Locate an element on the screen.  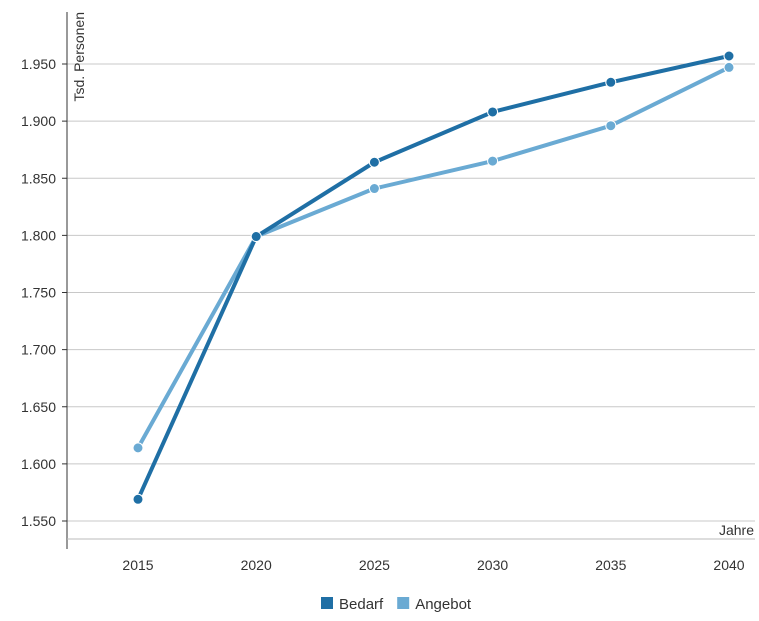
legend-item-bedarf: Bedarf is located at coordinates (352, 604).